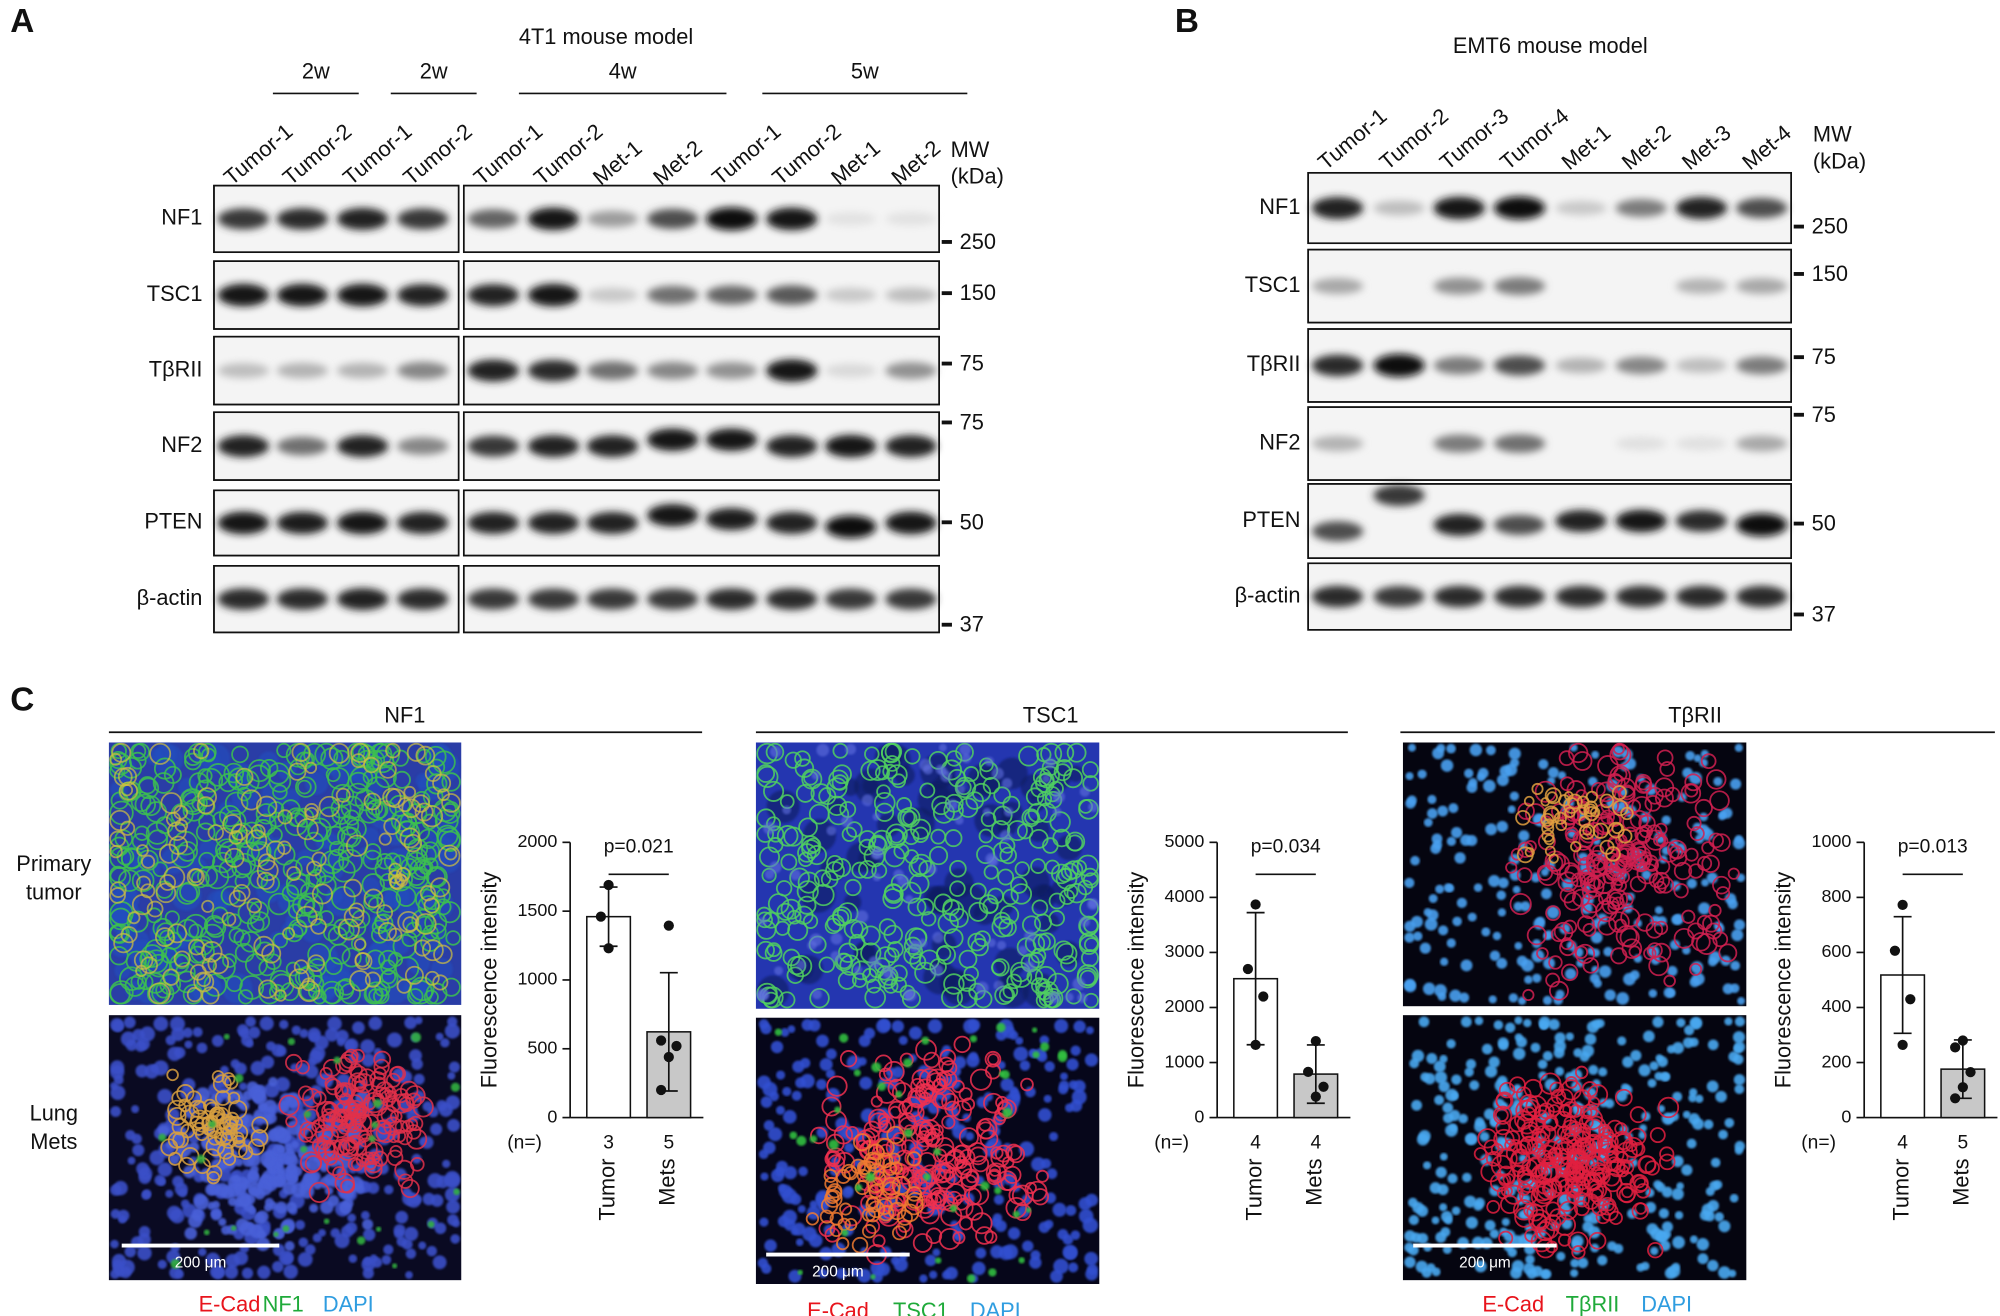 Image resolution: width=2000 pixels, height=1316 pixels. What do you see at coordinates (915, 162) in the screenshot?
I see `lane-label: Met-2` at bounding box center [915, 162].